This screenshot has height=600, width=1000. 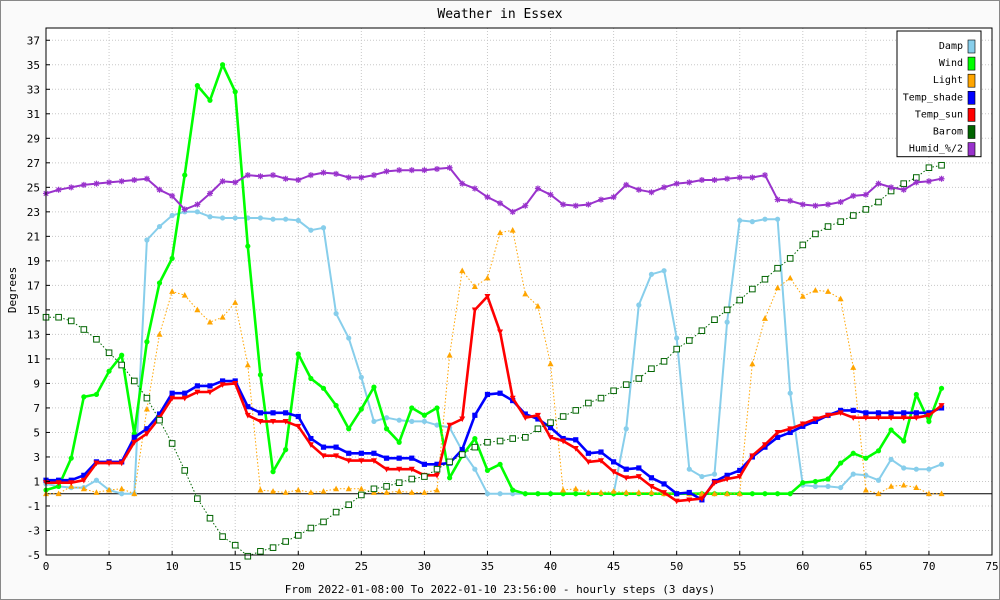 I want to click on y-tick-label: 27, so click(x=33, y=163).